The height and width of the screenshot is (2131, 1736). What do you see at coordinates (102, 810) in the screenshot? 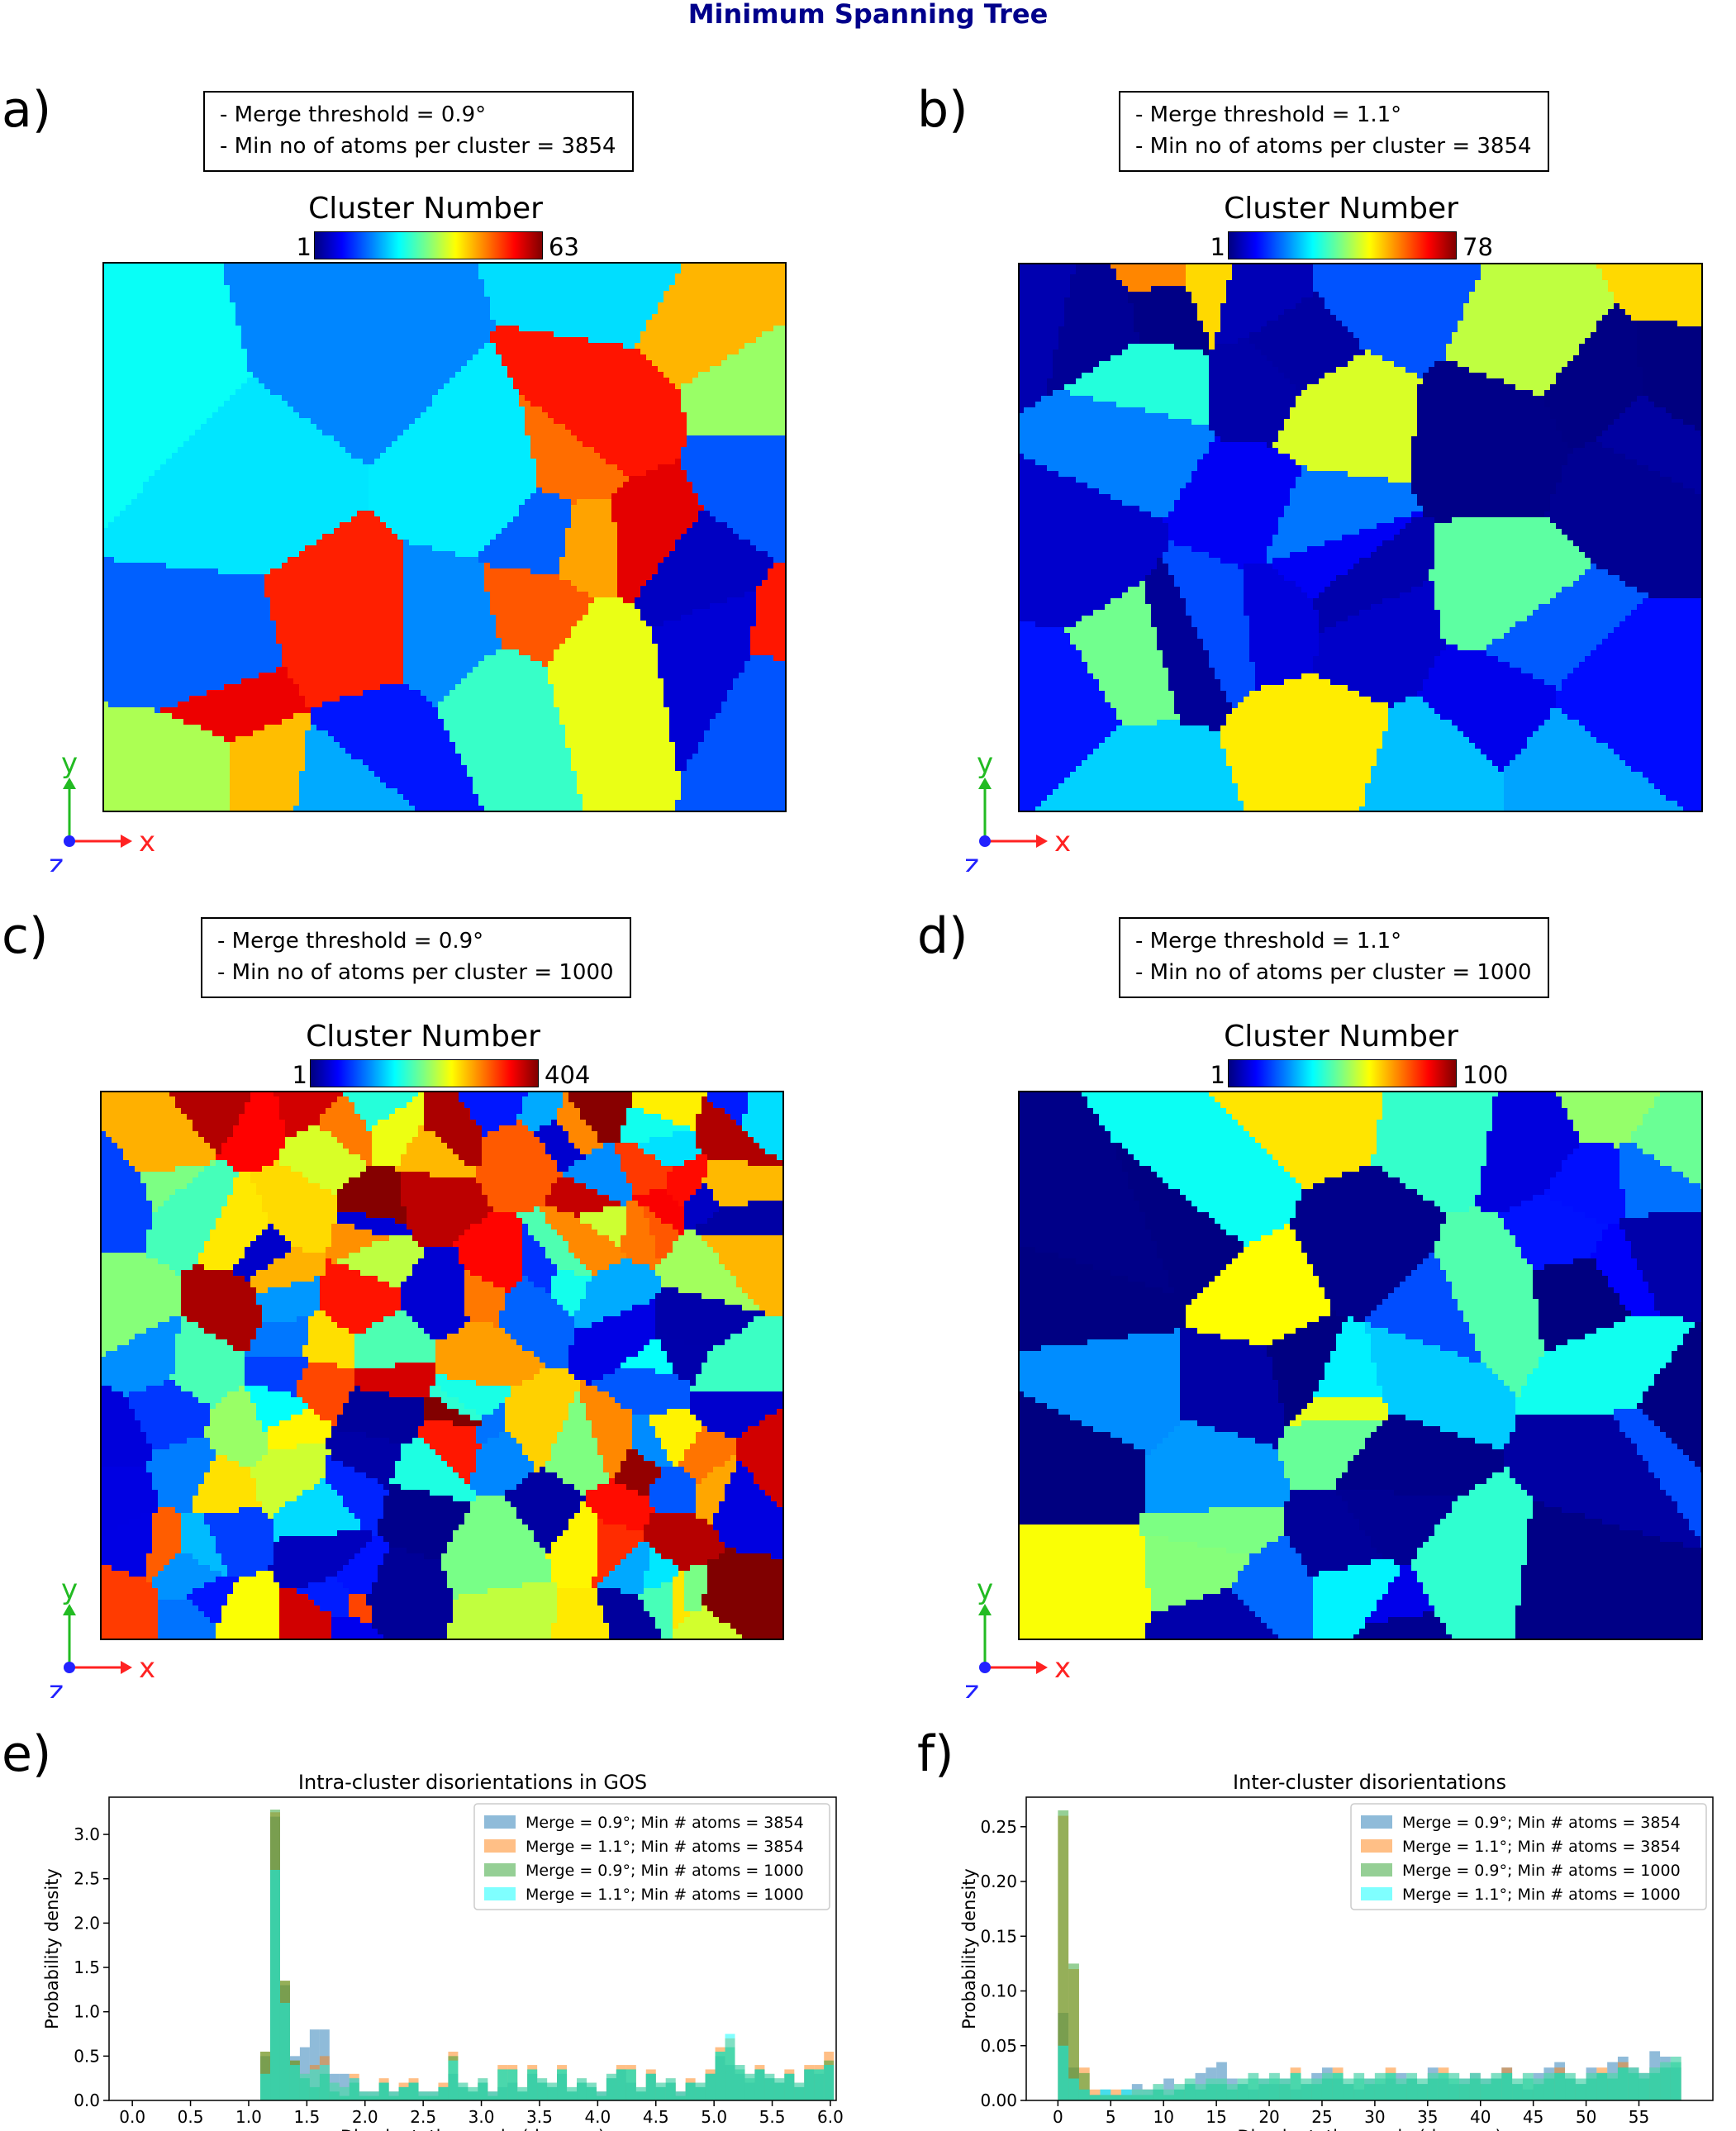
I see `panel-a-axis-triad: y x z` at bounding box center [102, 810].